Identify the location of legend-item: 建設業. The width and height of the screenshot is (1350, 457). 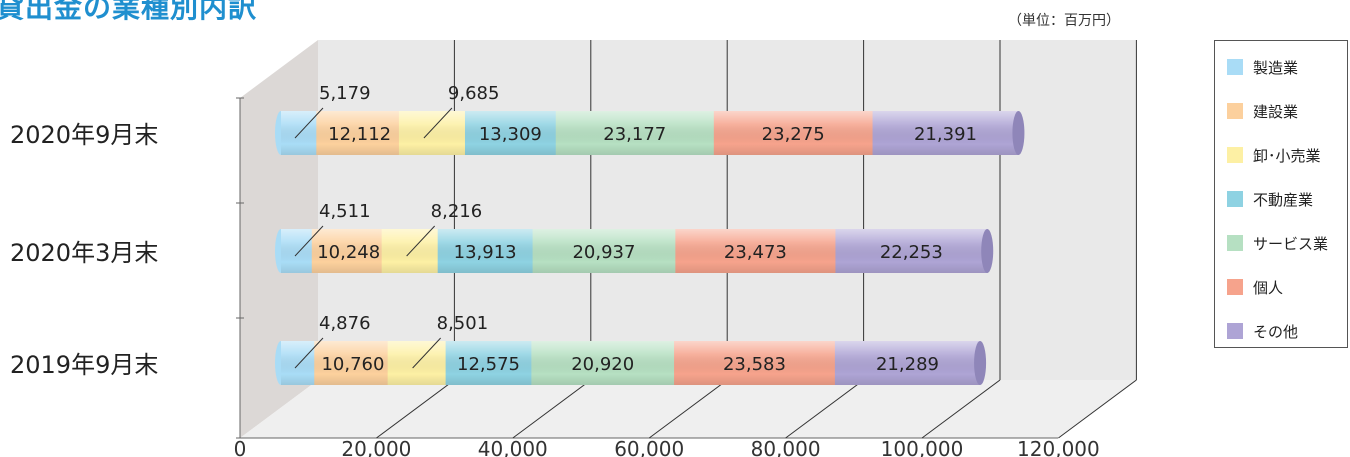
(1262, 111).